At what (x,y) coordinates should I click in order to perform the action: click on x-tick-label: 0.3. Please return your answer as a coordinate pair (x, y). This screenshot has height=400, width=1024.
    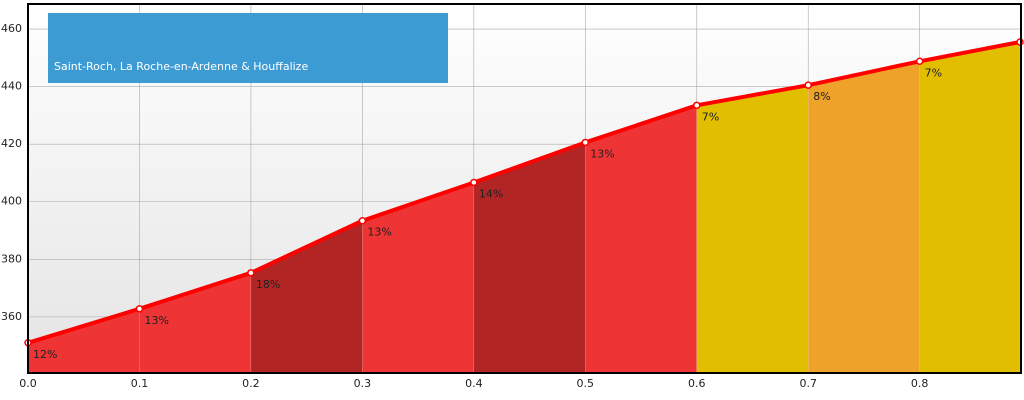
    Looking at the image, I should click on (363, 383).